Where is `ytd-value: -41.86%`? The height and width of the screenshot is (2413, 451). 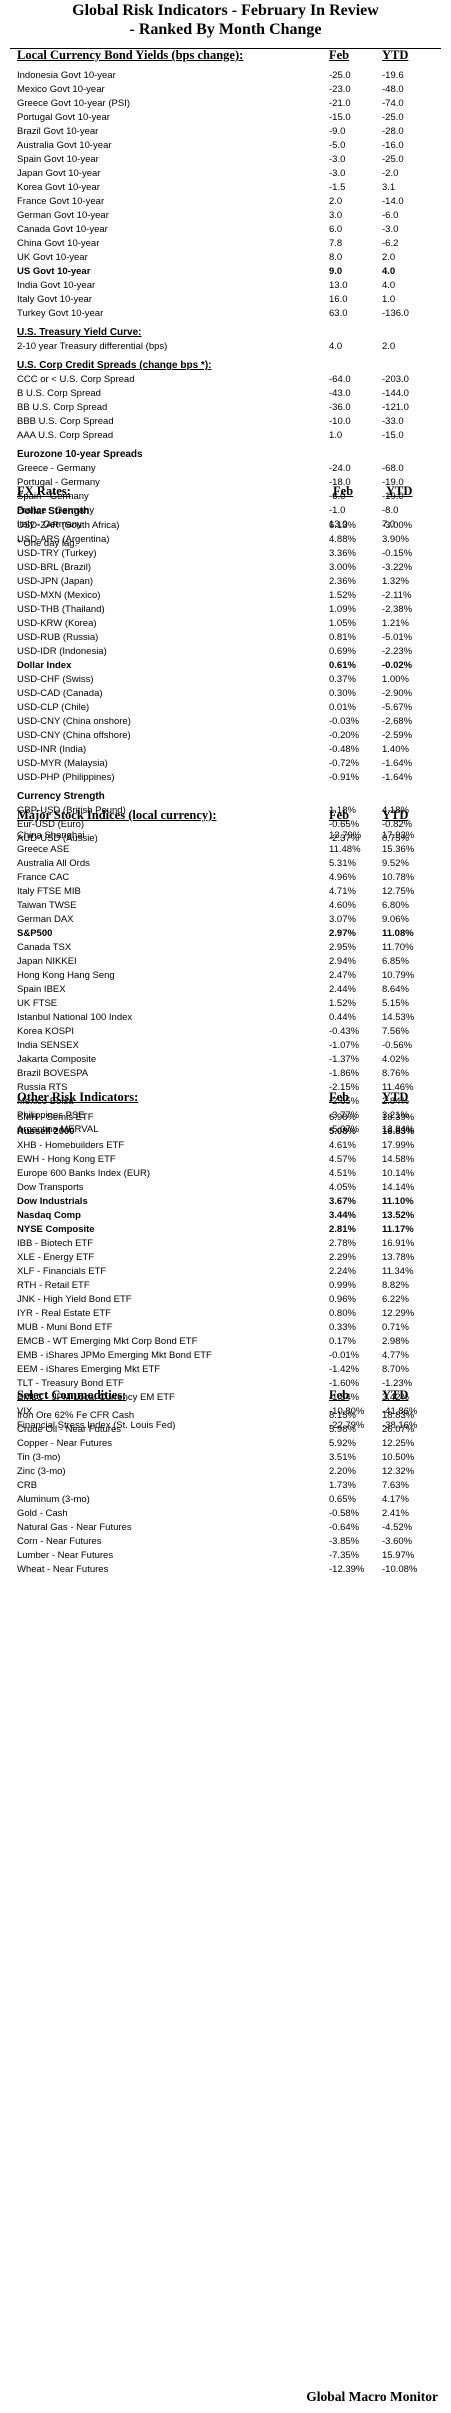 ytd-value: -41.86% is located at coordinates (400, 1411).